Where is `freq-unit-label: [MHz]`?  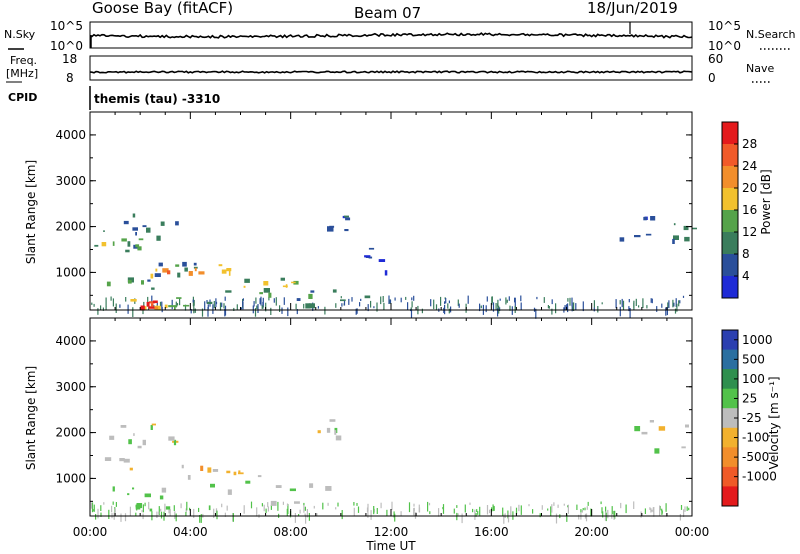
freq-unit-label: [MHz] is located at coordinates (22, 73).